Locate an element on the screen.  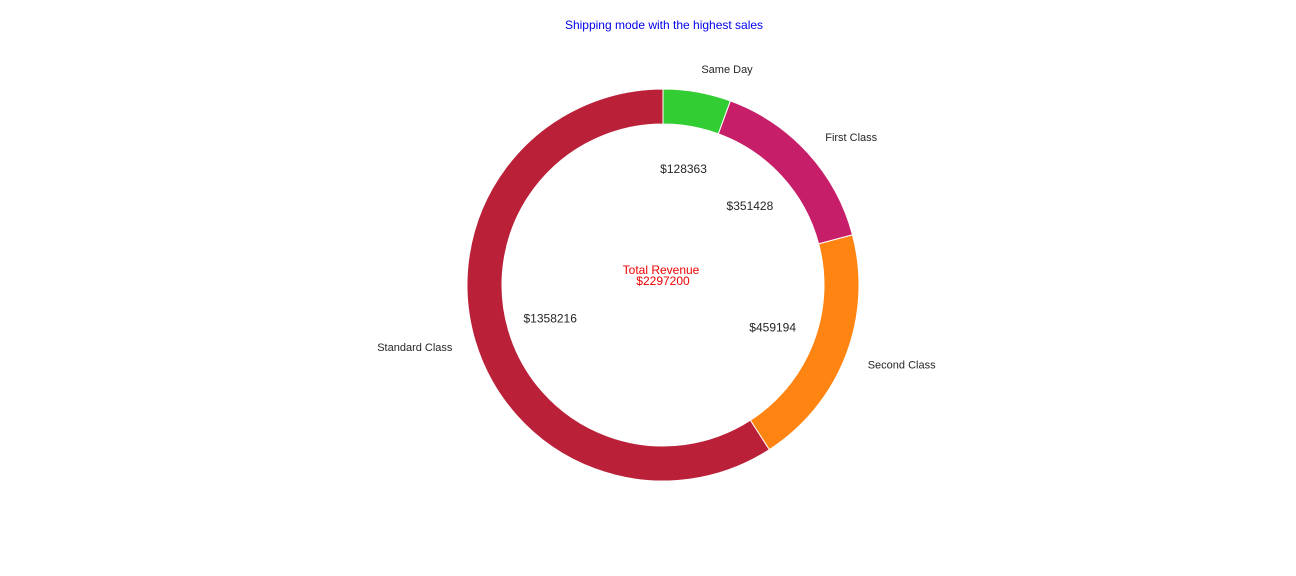
value-label-second-class: $459194 is located at coordinates (772, 327).